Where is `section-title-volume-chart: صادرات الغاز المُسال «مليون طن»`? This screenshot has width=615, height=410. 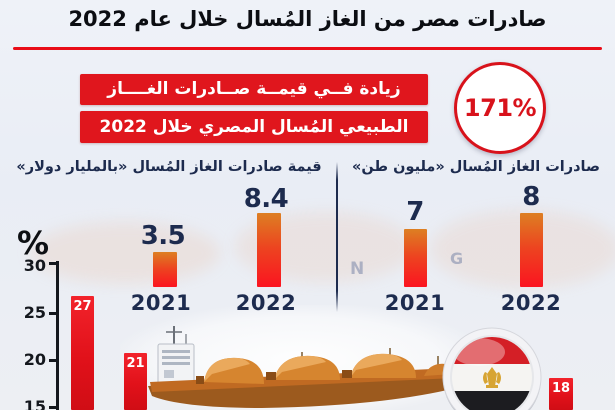
section-title-volume-chart: صادرات الغاز المُسال «مليون طن» is located at coordinates (475, 167).